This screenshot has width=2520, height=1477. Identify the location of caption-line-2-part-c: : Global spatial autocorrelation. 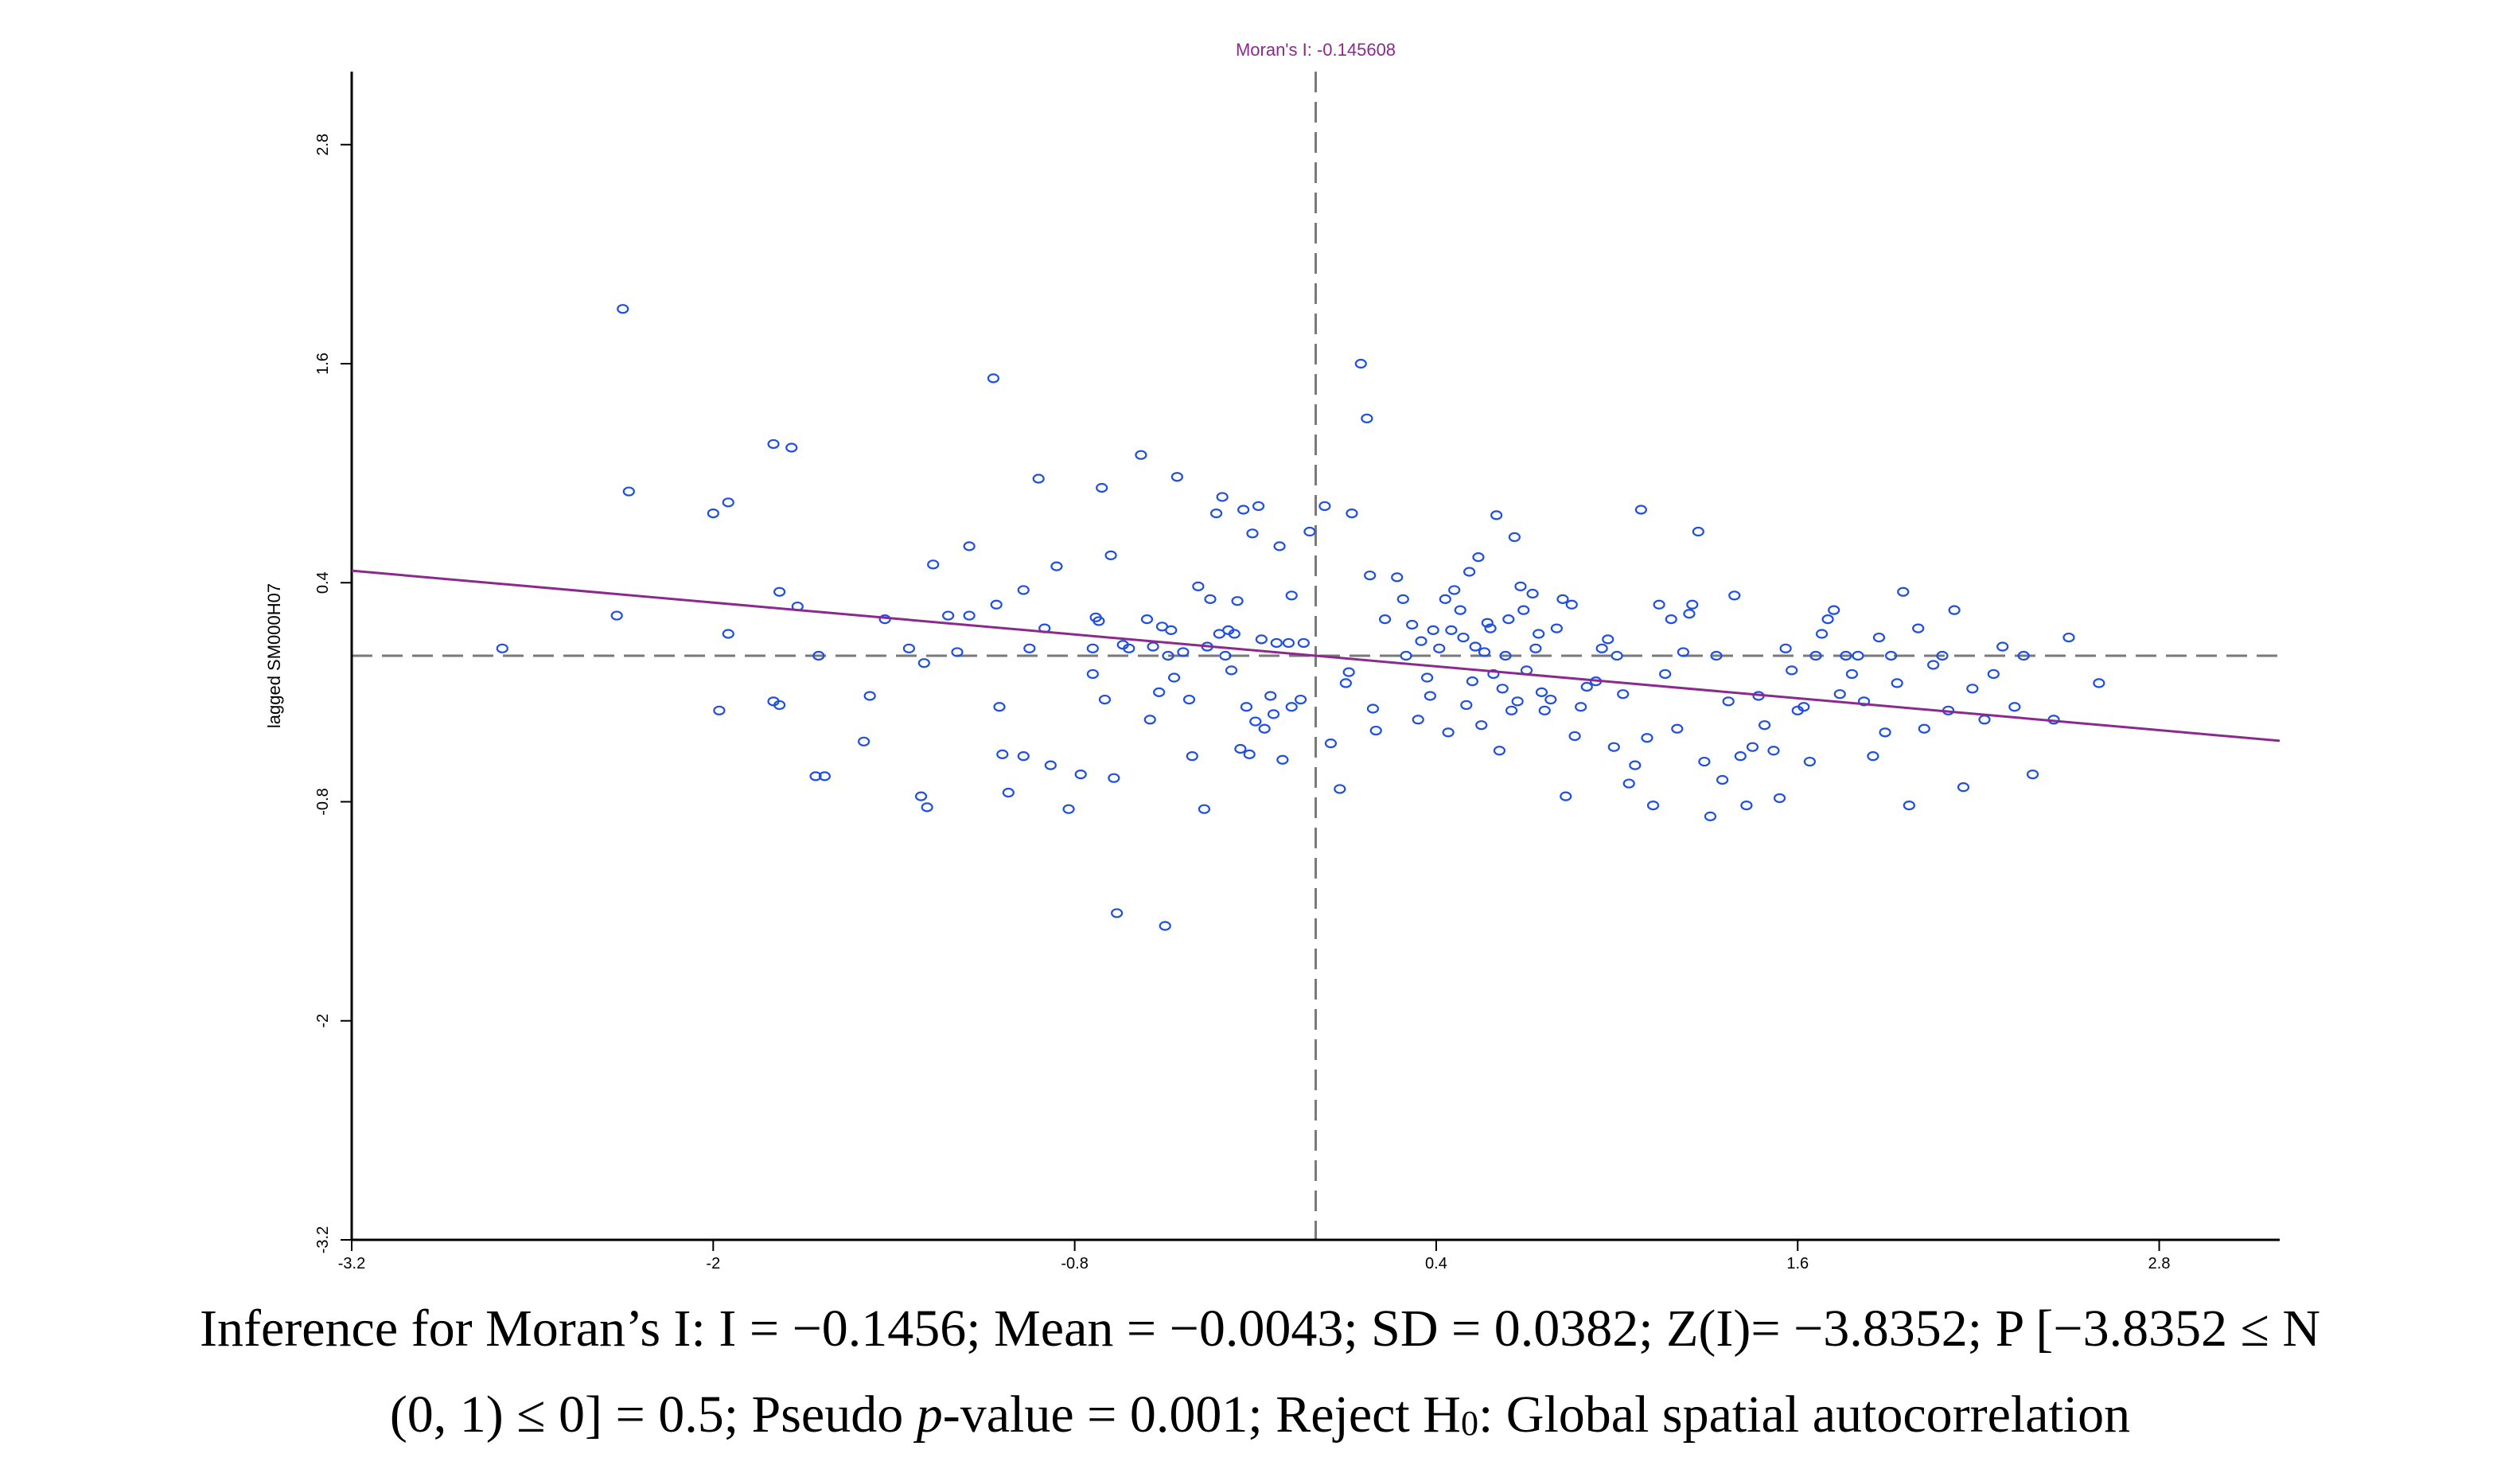
(1804, 1414).